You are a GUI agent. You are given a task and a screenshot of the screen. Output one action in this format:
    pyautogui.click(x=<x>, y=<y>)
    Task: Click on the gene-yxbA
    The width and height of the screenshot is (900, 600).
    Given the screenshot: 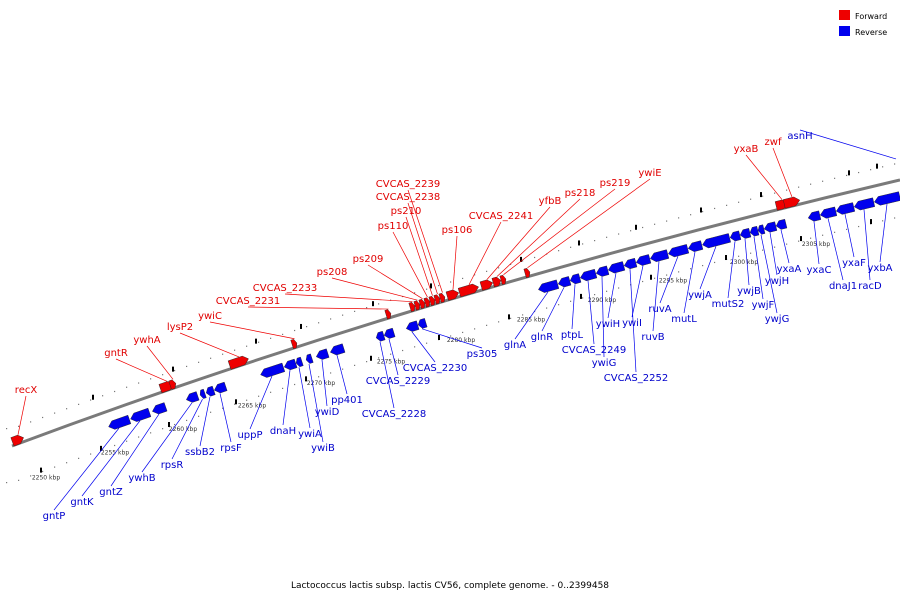 What is the action you would take?
    pyautogui.click(x=886, y=199)
    